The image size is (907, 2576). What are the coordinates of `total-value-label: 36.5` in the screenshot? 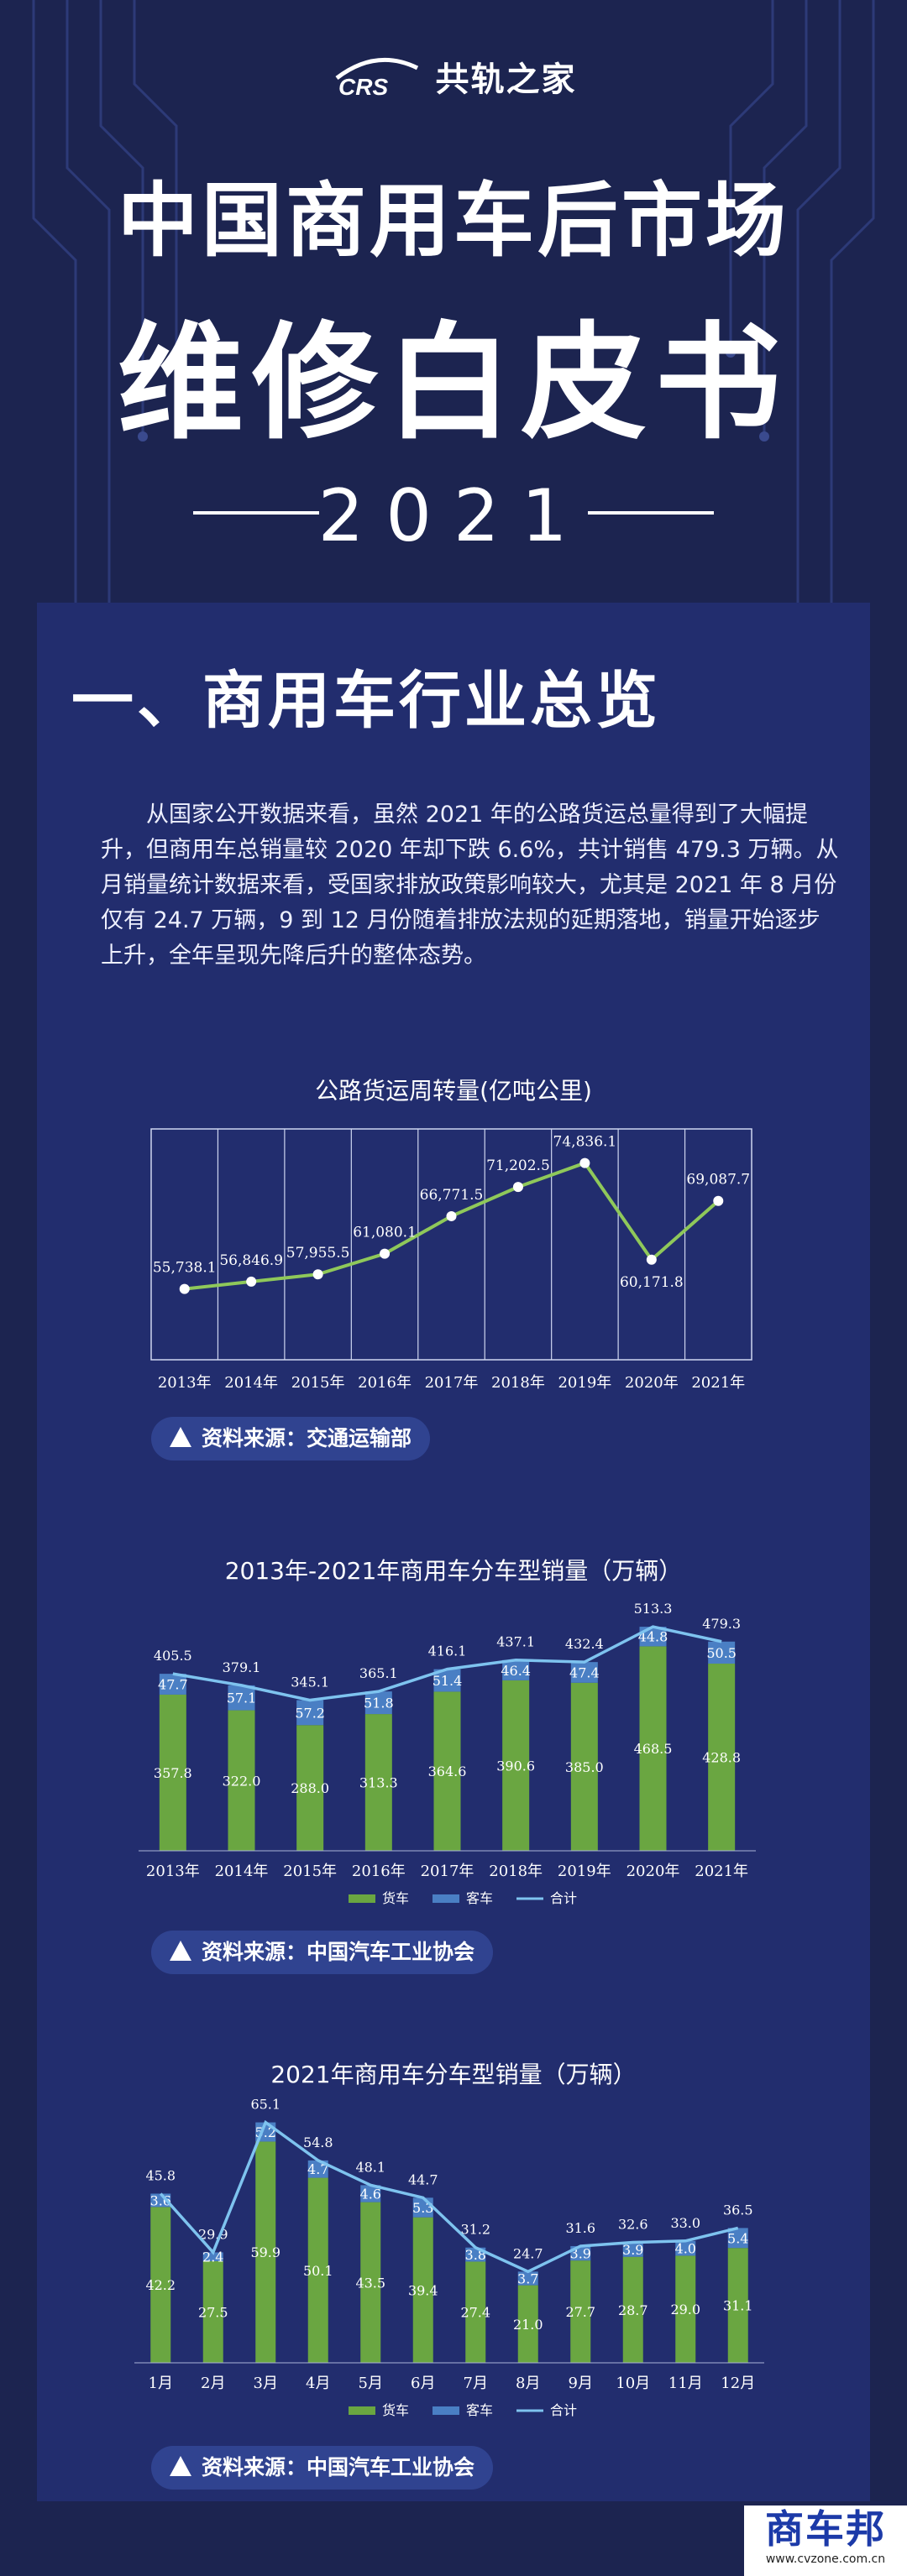 It's located at (738, 2210).